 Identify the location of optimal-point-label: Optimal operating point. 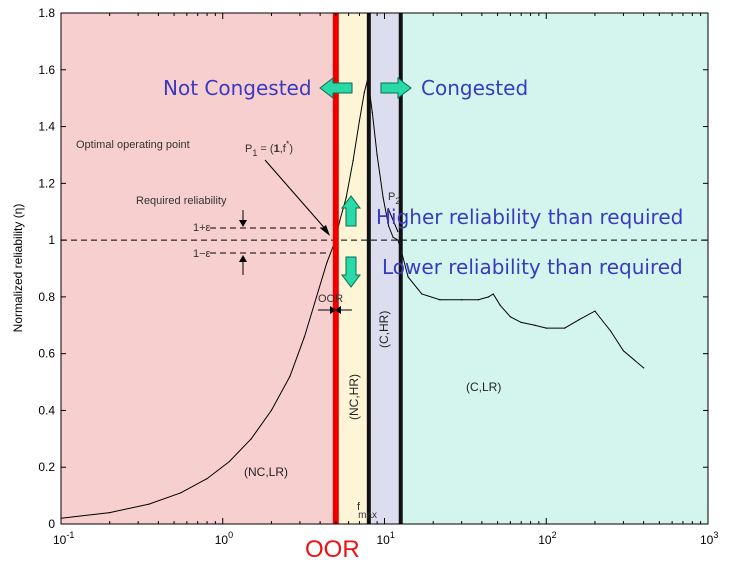
(133, 145).